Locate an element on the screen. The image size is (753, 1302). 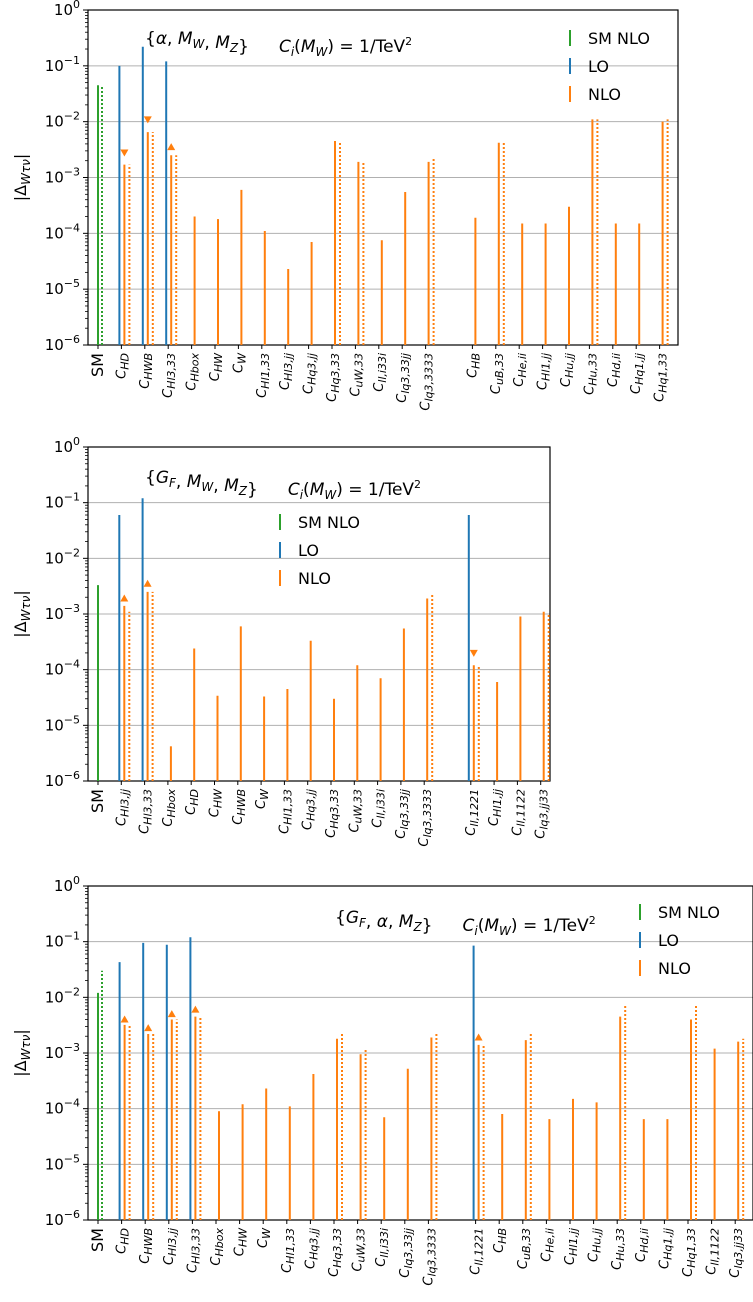
category-2: CHl3,33 is located at coordinates (146, 666).